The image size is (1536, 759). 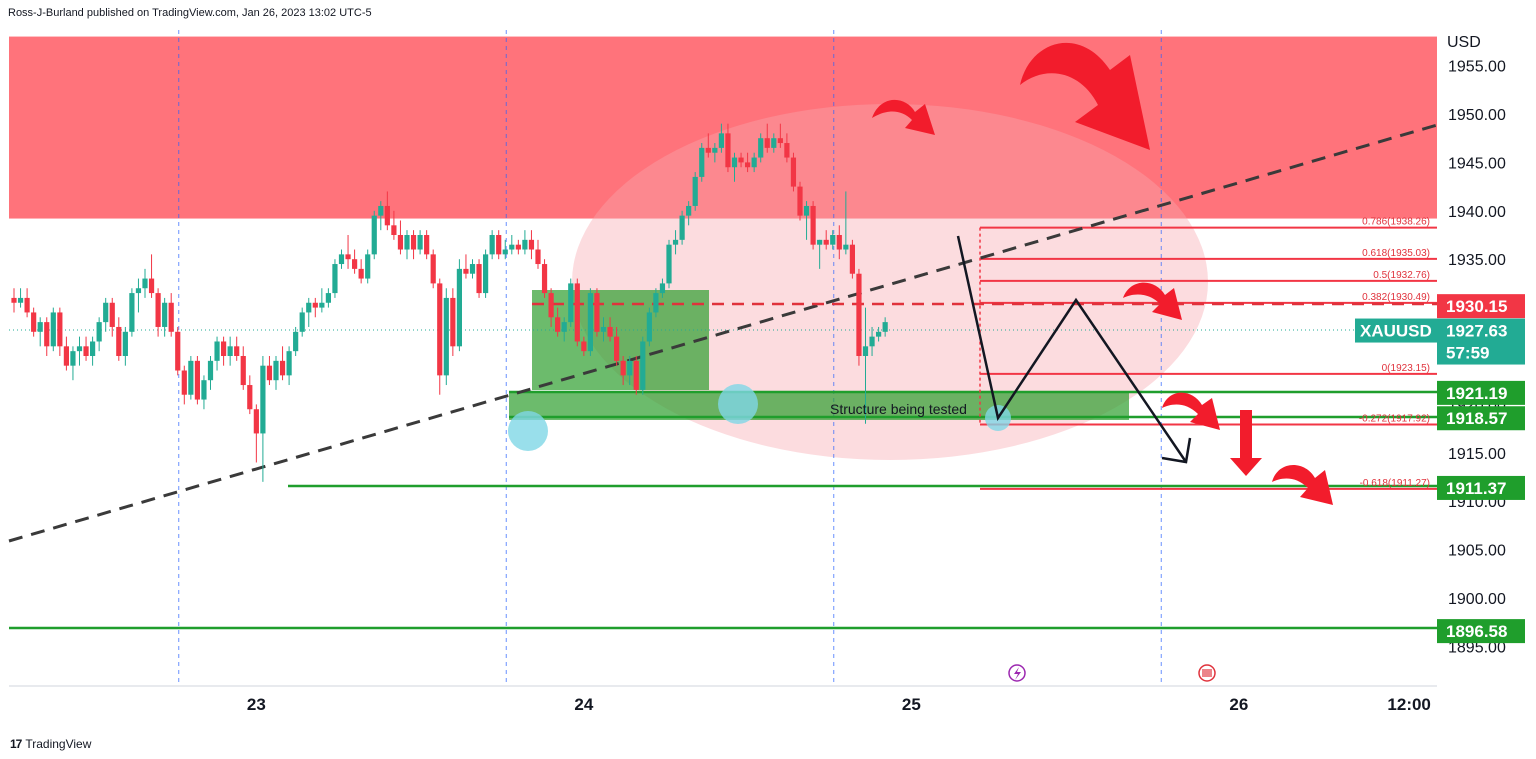 What do you see at coordinates (1152, 301) in the screenshot?
I see `curved-arrow-icon` at bounding box center [1152, 301].